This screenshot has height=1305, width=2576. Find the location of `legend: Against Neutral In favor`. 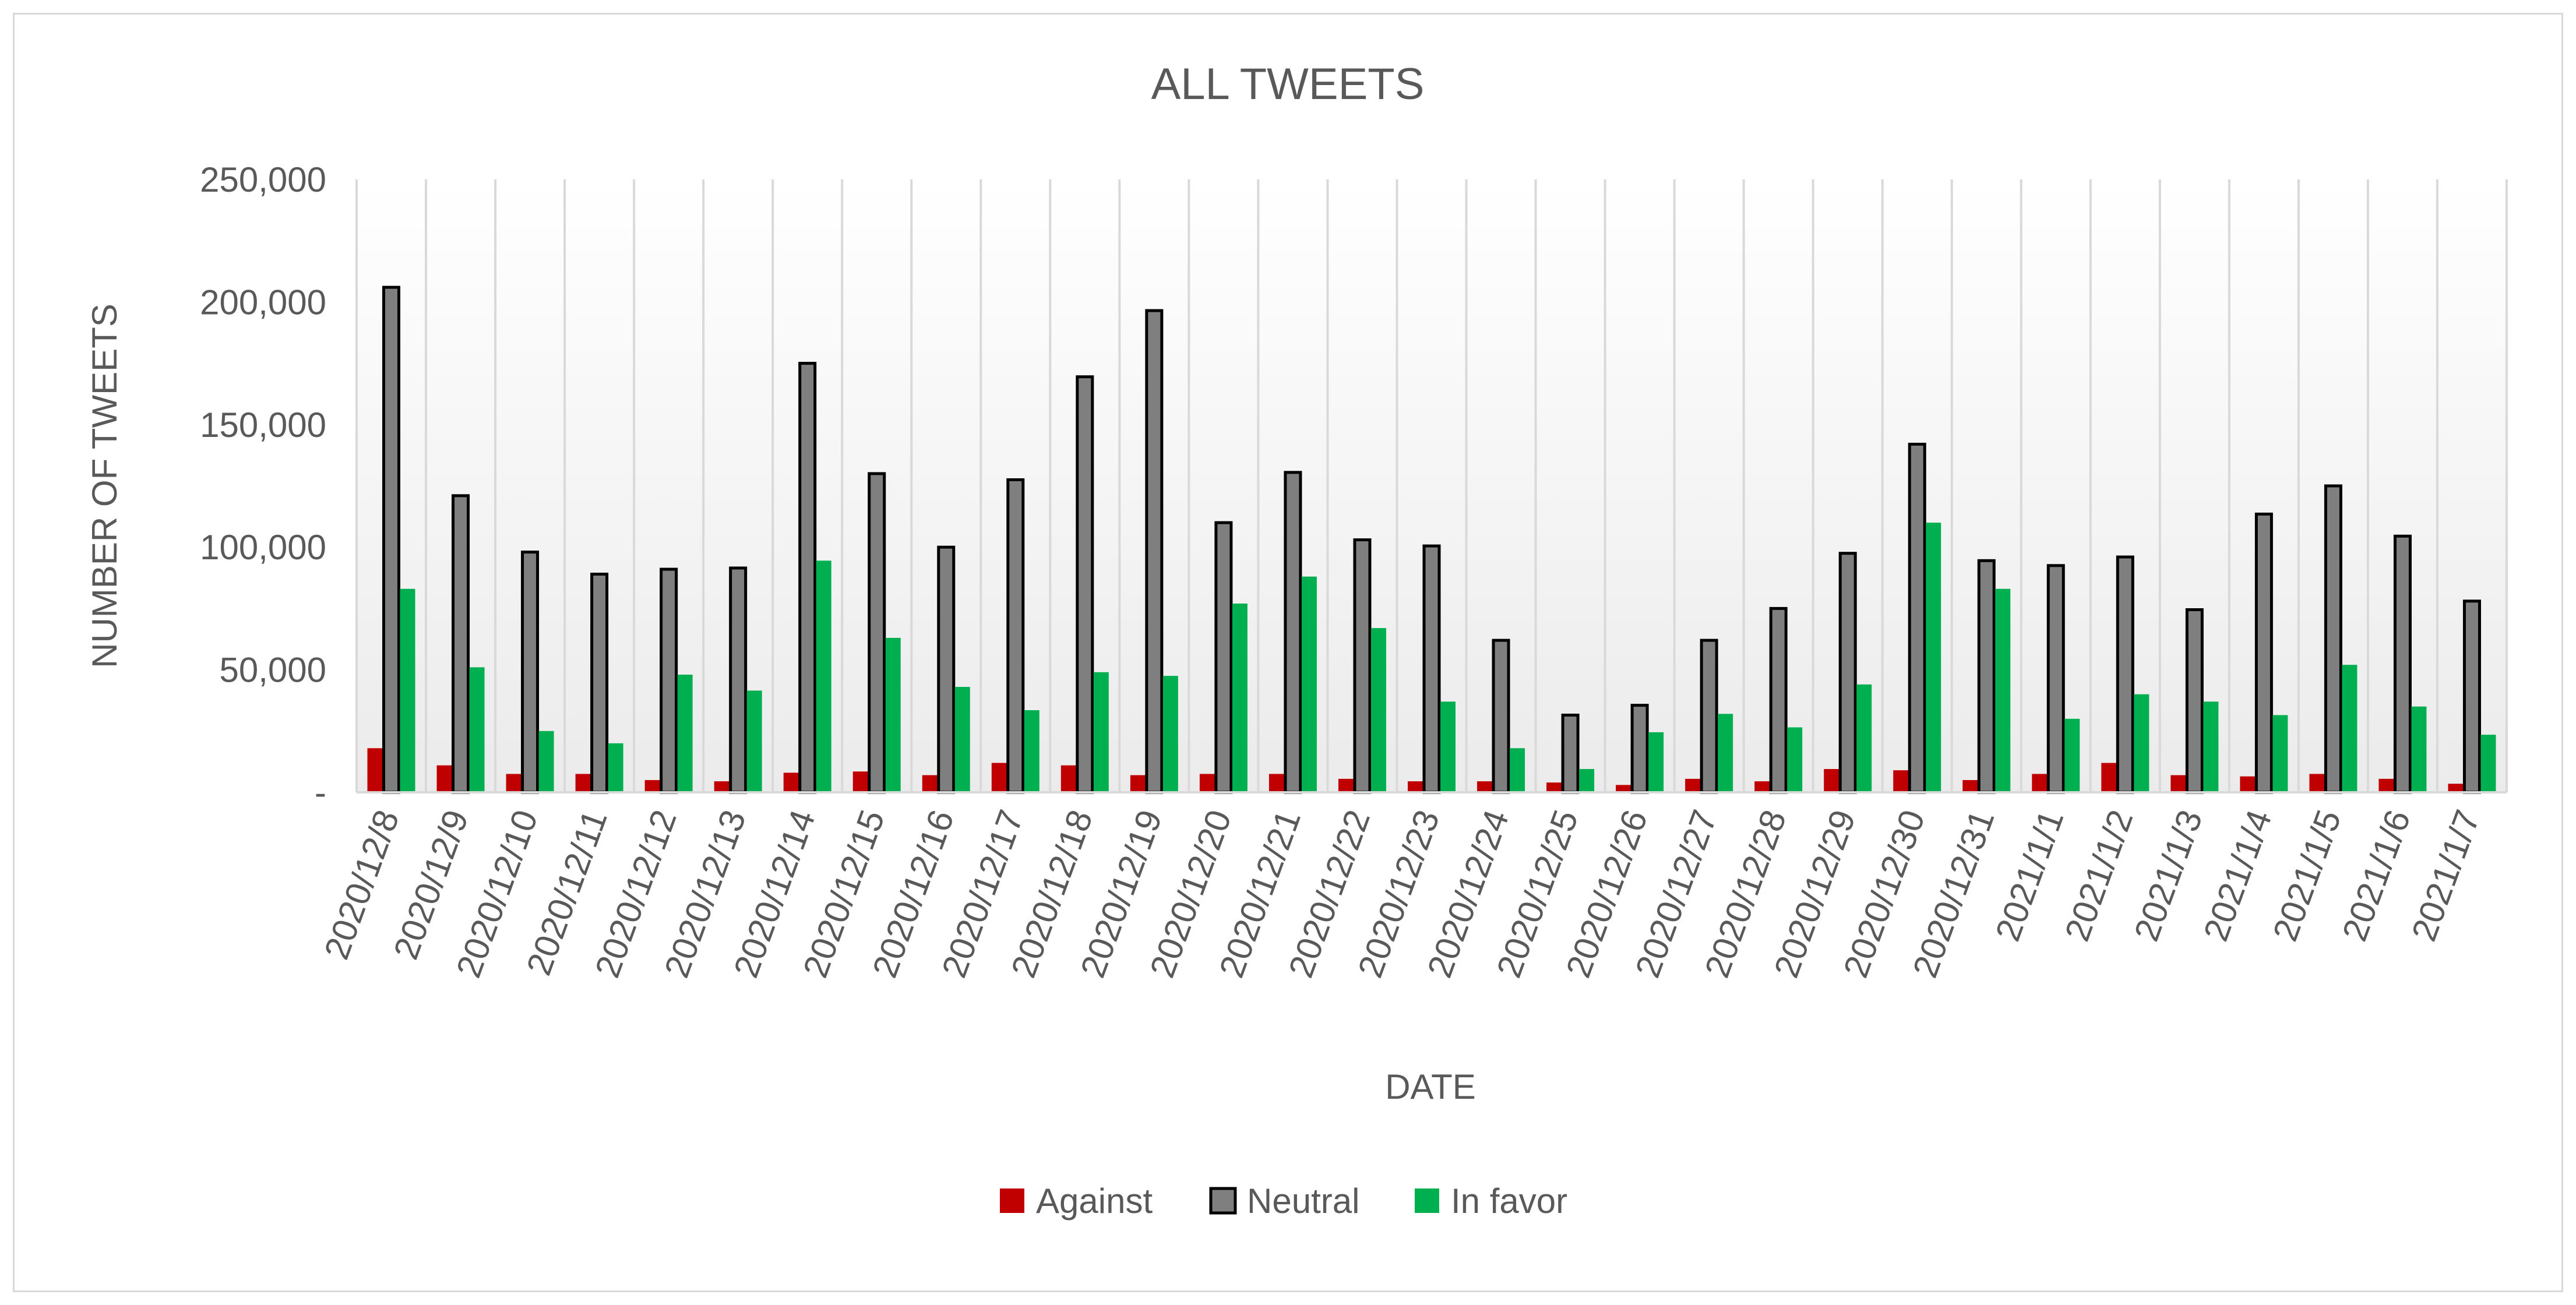

legend: Against Neutral In favor is located at coordinates (1283, 1201).